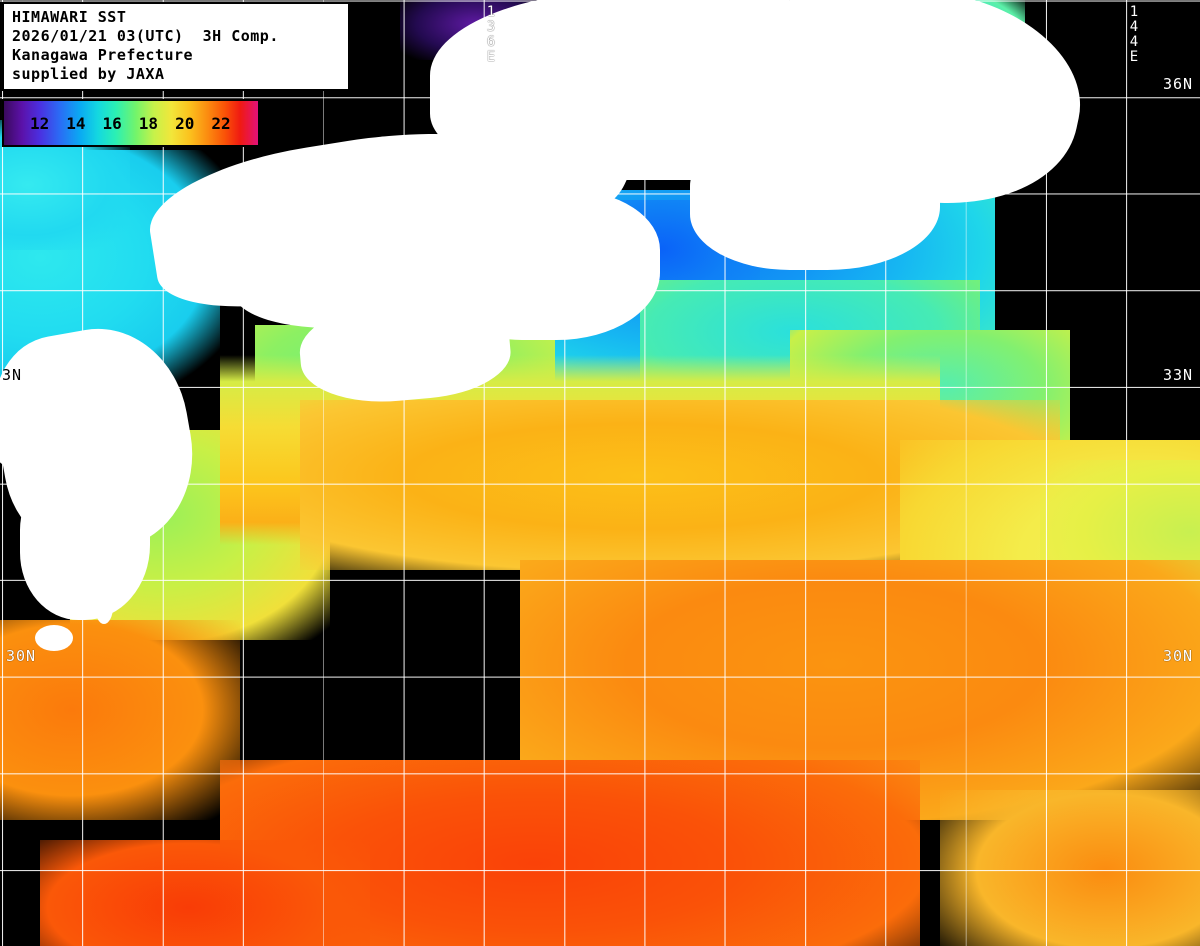 This screenshot has width=1200, height=946. I want to click on lon-label-136e: 136E, so click(491, 34).